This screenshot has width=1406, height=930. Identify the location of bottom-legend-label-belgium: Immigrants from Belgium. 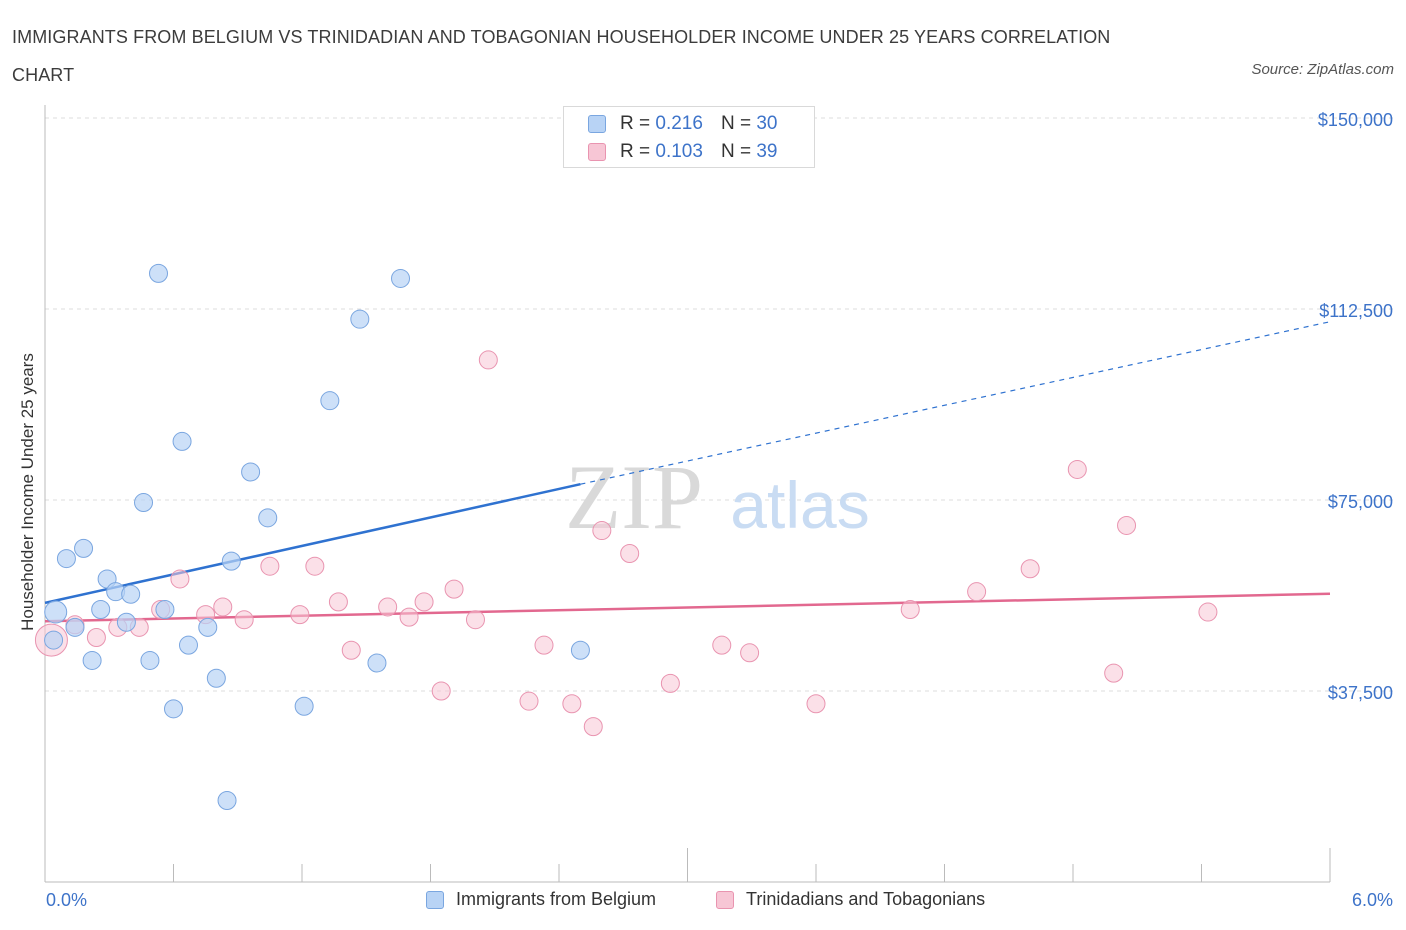
(556, 899).